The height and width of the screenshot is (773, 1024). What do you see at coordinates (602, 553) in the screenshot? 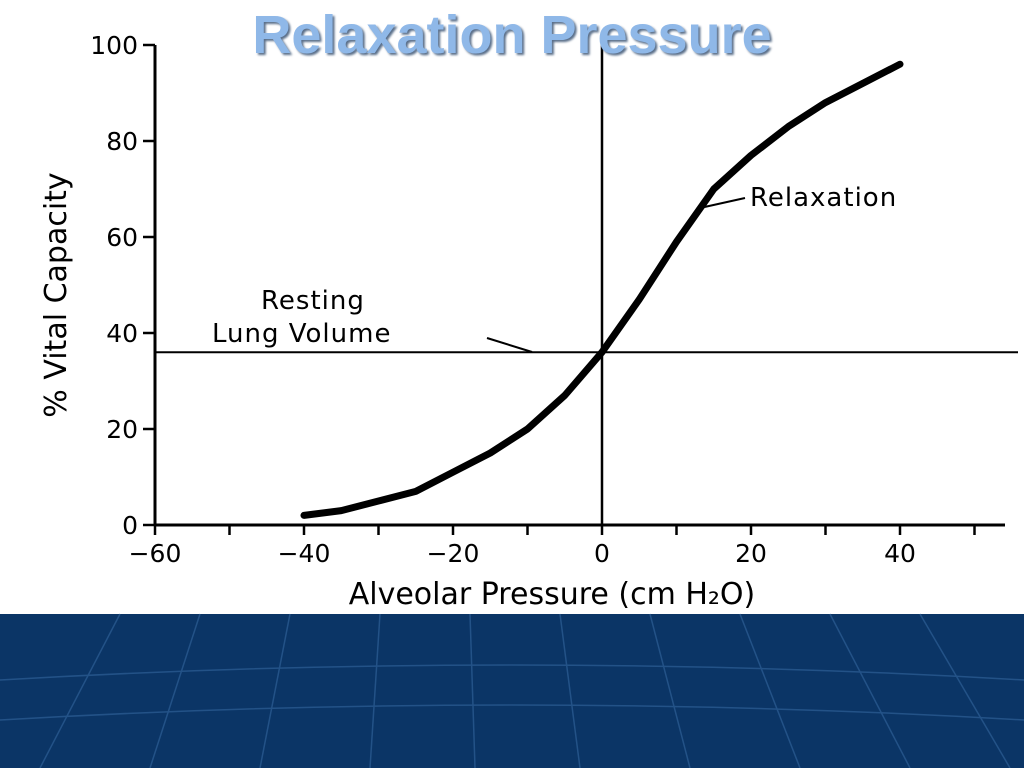
I see `x-tick-label: 0` at bounding box center [602, 553].